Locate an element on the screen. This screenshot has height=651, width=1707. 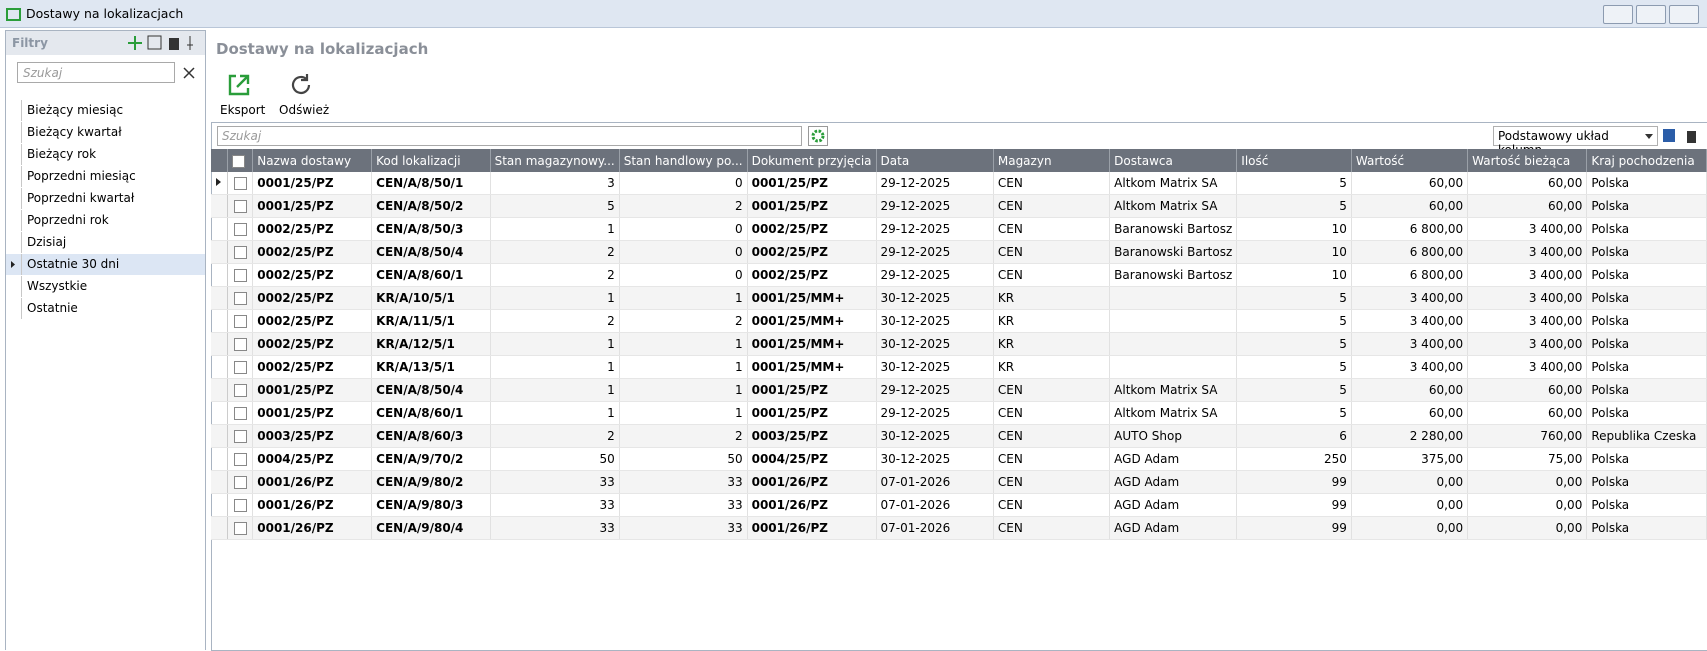
filter-item: Dzisiaj is located at coordinates (105, 242).